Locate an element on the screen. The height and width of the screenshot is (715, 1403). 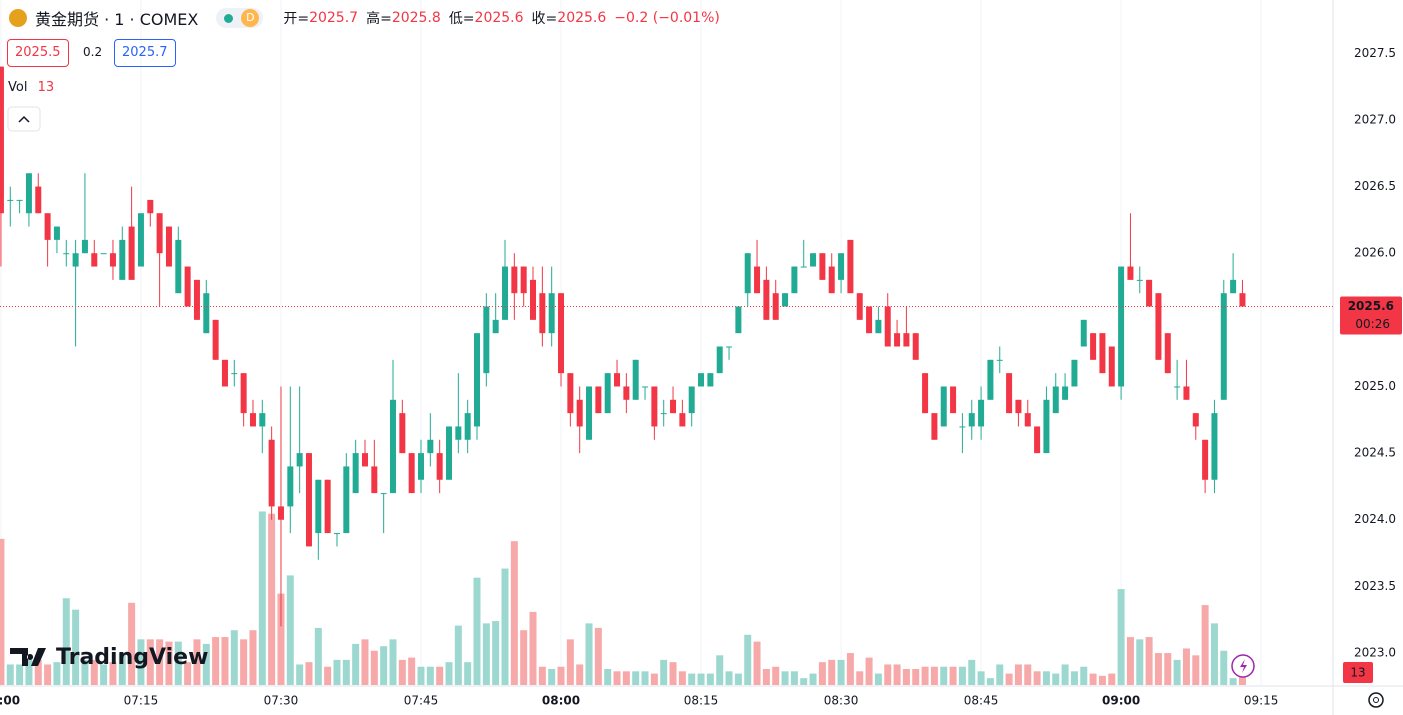
settings-icon-center is located at coordinates (1376, 700).